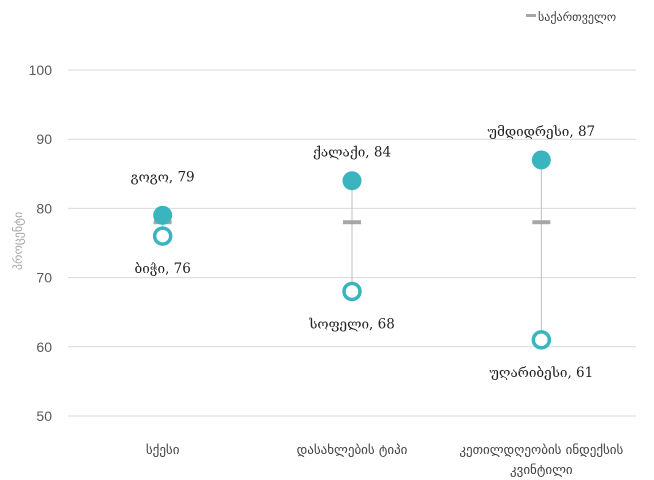 The image size is (654, 480). Describe the element at coordinates (44, 347) in the screenshot. I see `y-tick-label-60: 60` at that location.